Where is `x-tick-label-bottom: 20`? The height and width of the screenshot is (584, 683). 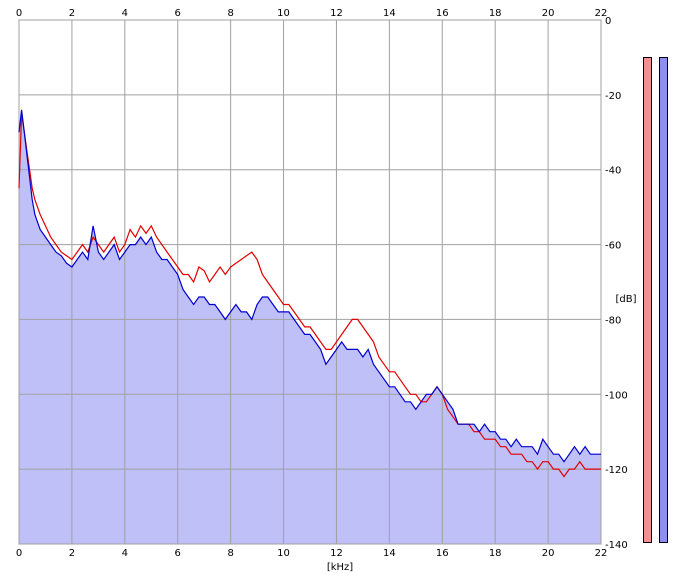 x-tick-label-bottom: 20 is located at coordinates (548, 553).